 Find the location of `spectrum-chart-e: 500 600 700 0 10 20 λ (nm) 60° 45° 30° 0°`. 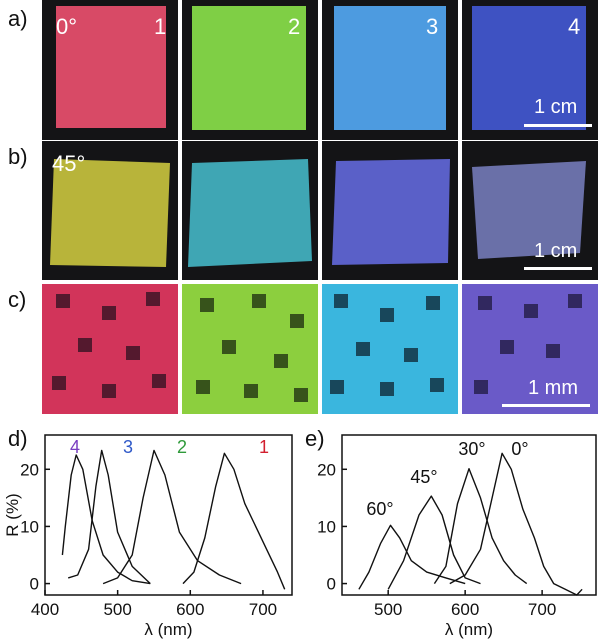

spectrum-chart-e: 500 600 700 0 10 20 λ (nm) 60° 45° 30° 0° is located at coordinates (457, 536).